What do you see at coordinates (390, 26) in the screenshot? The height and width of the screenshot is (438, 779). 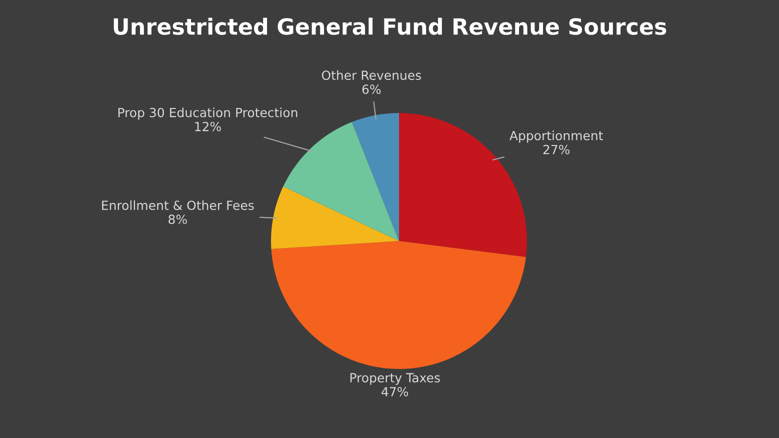 I see `chart-title: Unrestricted General Fund Revenue Sources` at bounding box center [390, 26].